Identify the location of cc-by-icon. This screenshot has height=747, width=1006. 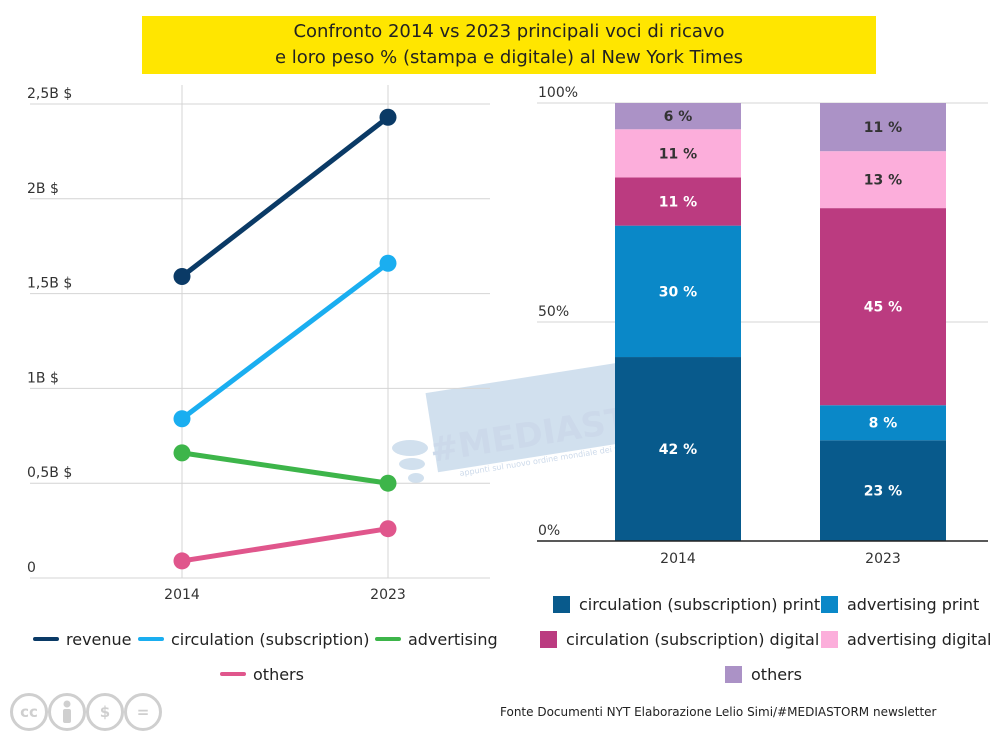
(67, 712).